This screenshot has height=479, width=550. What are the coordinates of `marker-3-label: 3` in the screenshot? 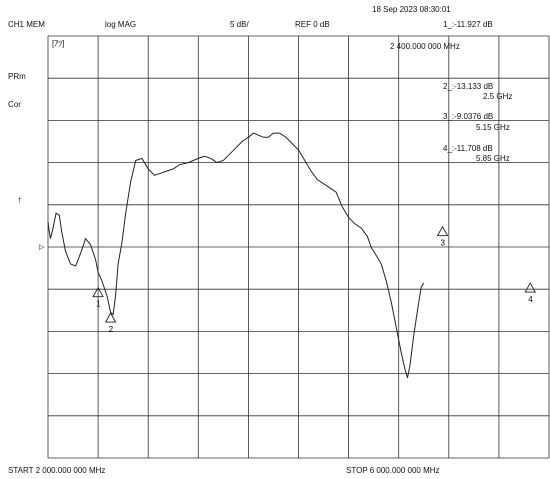 It's located at (443, 243).